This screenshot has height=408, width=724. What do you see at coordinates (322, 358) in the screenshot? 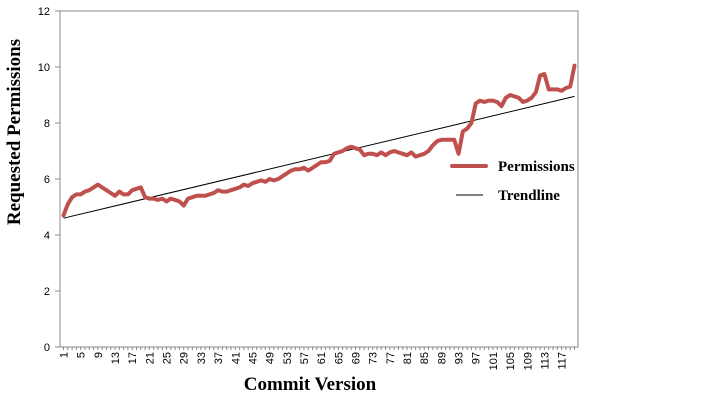
I see `x-tick-label: 61` at bounding box center [322, 358].